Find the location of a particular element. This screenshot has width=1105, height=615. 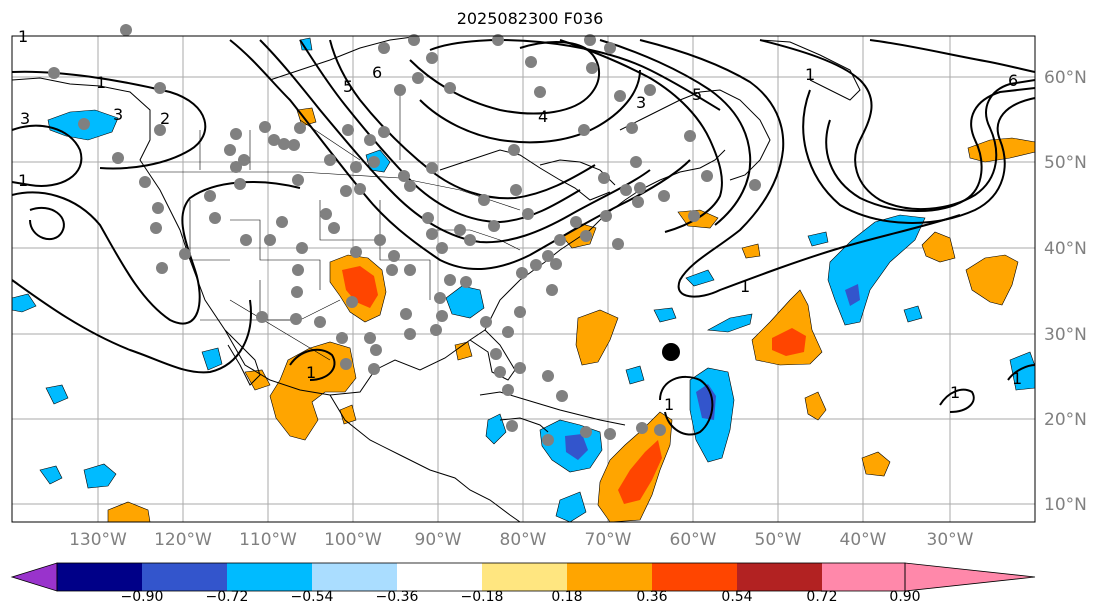

latitude-label: 50°N is located at coordinates (1065, 163).